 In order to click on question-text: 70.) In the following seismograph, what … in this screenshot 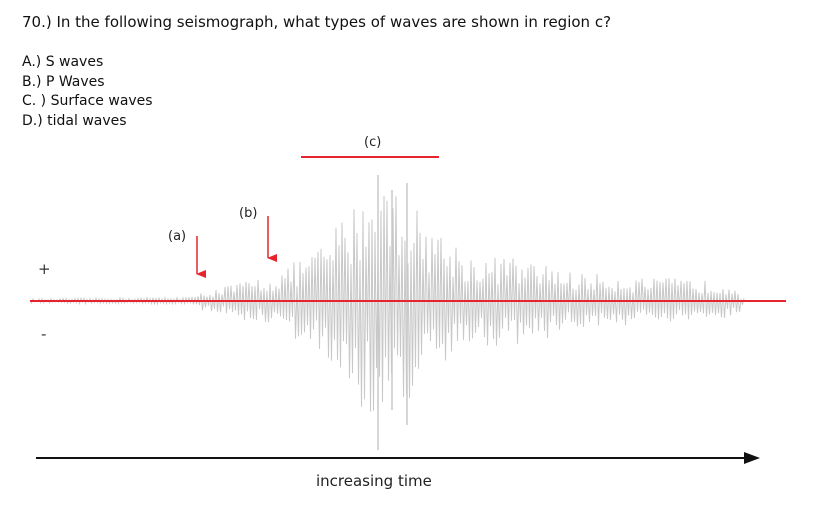, I will do `click(317, 22)`.